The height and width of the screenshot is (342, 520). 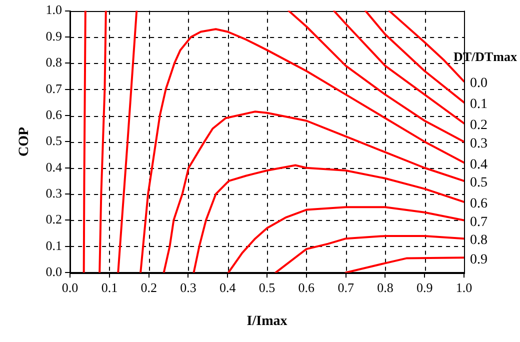 What do you see at coordinates (109, 287) in the screenshot?
I see `x-tick-label: 0.1` at bounding box center [109, 287].